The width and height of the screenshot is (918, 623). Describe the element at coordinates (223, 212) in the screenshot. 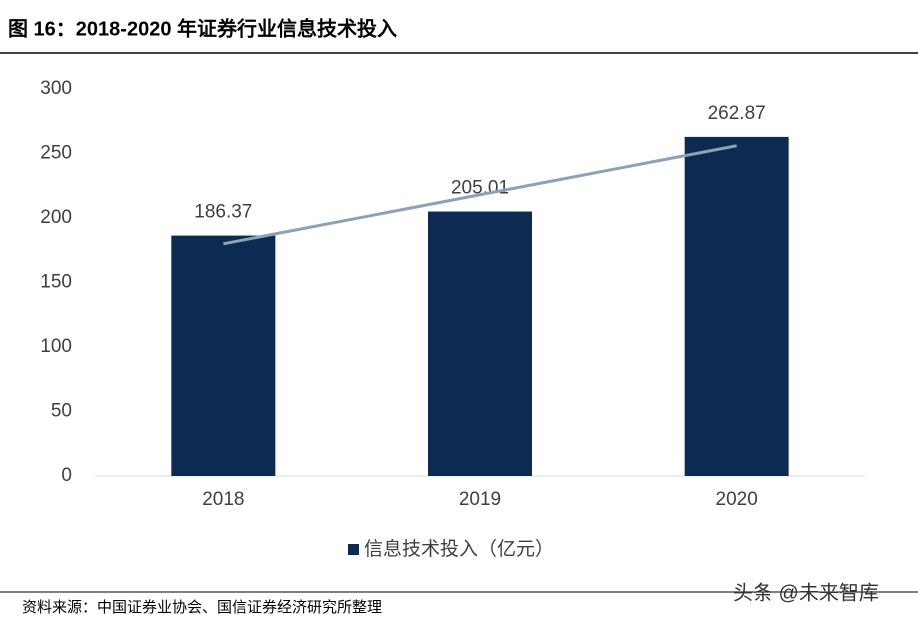

I see `value-label: 186.37` at that location.